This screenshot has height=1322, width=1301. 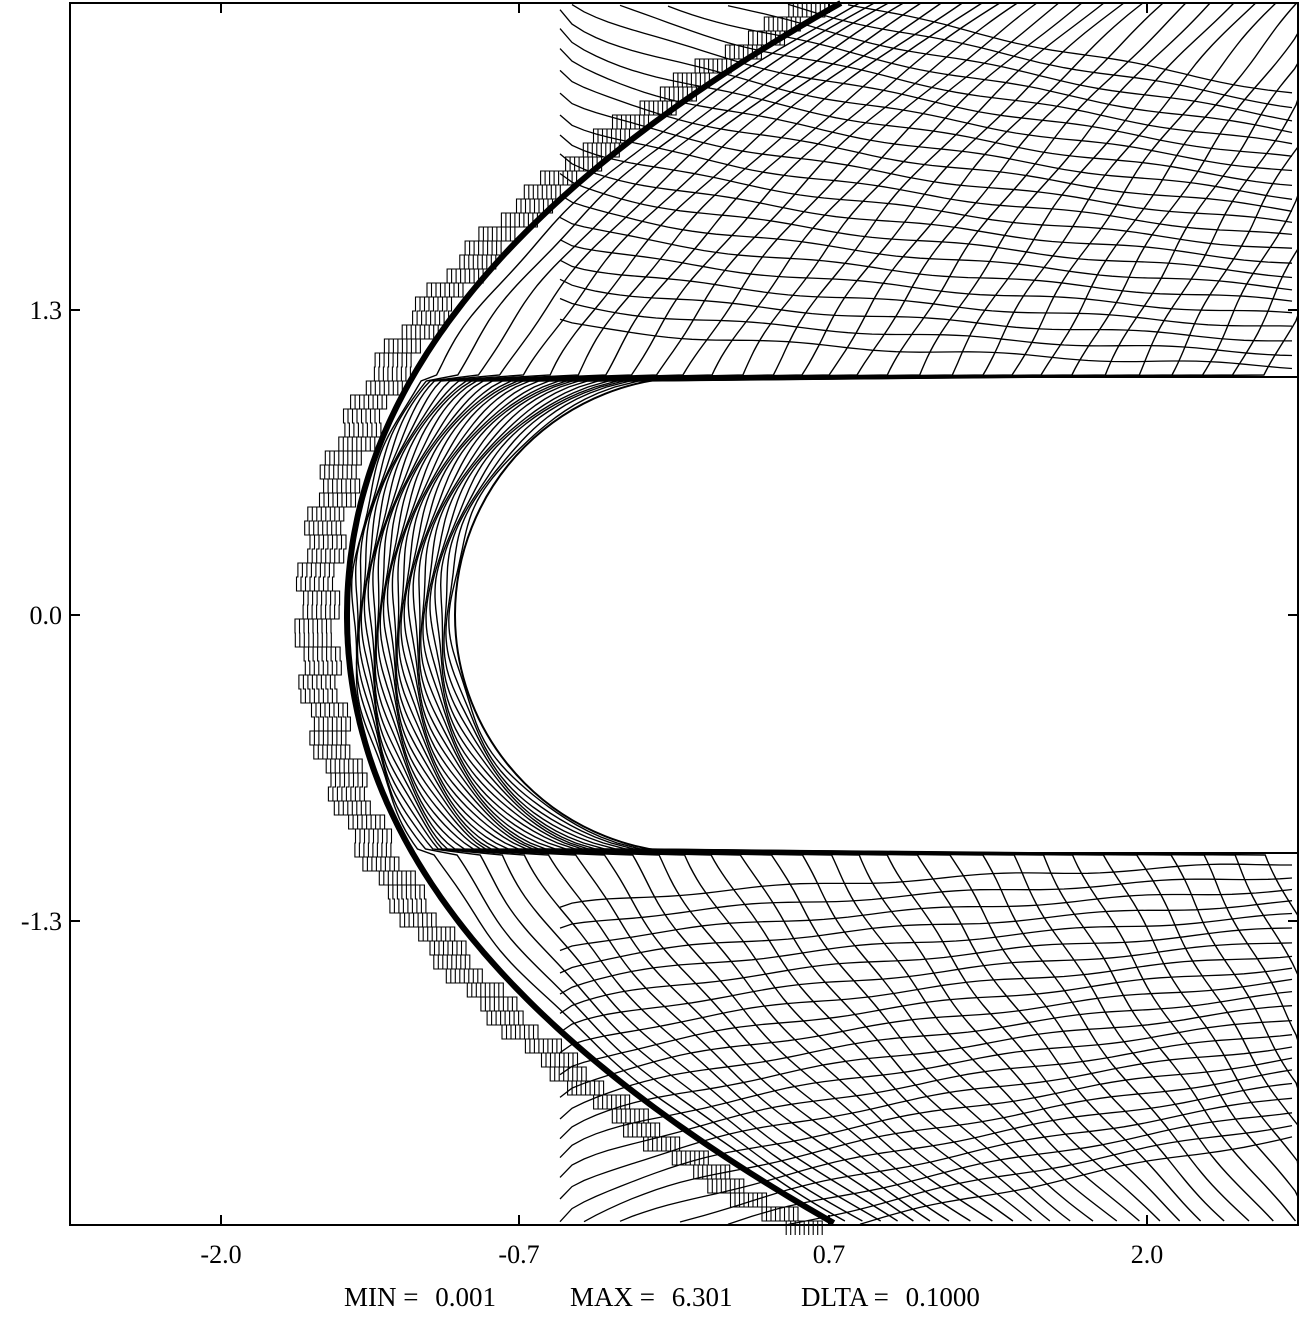 What do you see at coordinates (41, 921) in the screenshot?
I see `y-tick-label: -1.3` at bounding box center [41, 921].